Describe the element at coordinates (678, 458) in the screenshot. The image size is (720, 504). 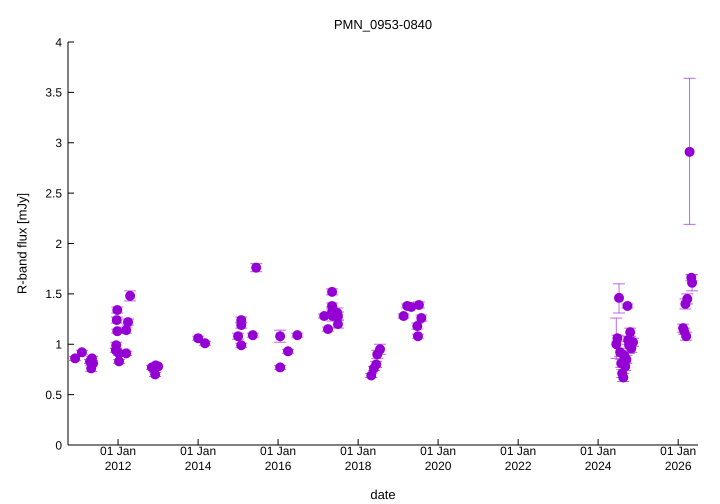
I see `x-tick-label: 01 Jan 2026` at that location.